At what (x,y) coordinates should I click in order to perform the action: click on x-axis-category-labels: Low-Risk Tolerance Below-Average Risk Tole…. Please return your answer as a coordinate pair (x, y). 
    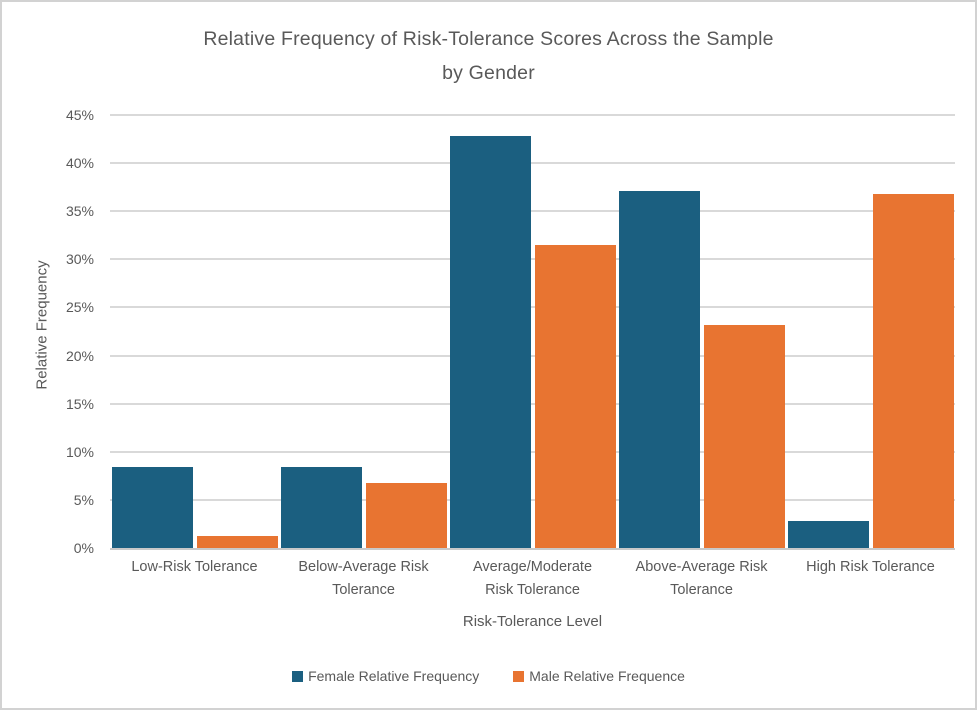
    Looking at the image, I should click on (532, 579).